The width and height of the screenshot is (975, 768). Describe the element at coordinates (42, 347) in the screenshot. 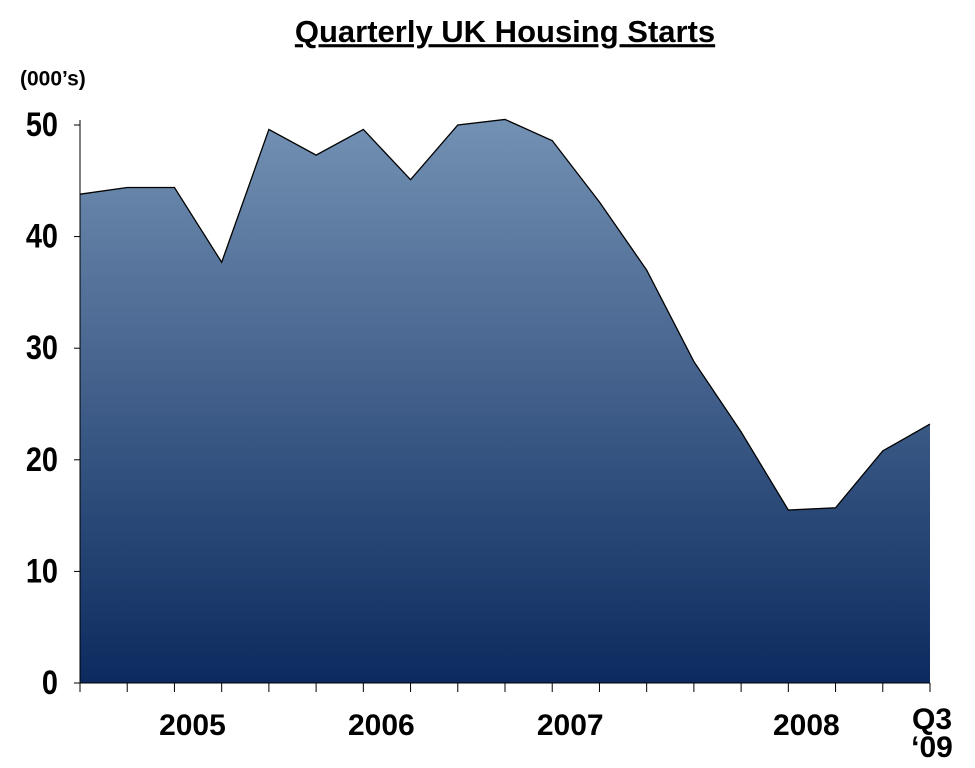

I see `y-tick-label: 30` at that location.